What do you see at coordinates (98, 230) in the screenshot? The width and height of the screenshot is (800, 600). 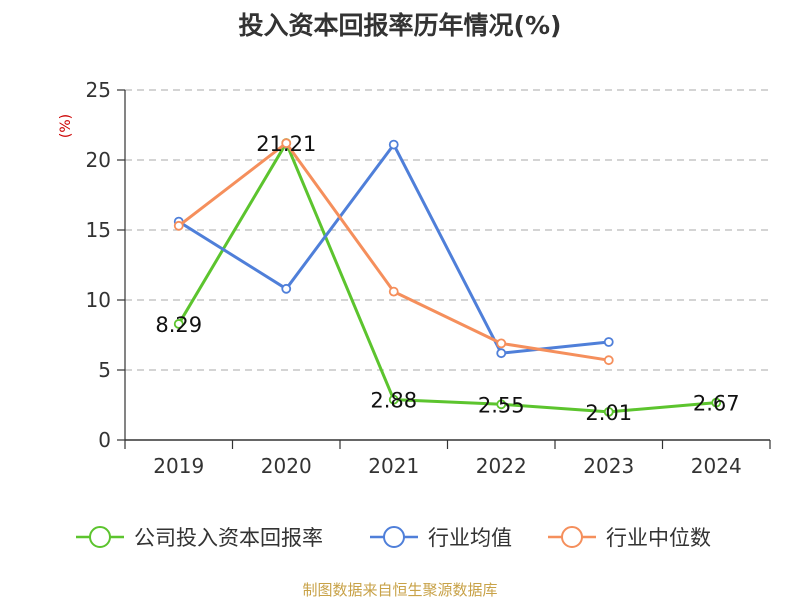 I see `y-tick-label: 15` at bounding box center [98, 230].